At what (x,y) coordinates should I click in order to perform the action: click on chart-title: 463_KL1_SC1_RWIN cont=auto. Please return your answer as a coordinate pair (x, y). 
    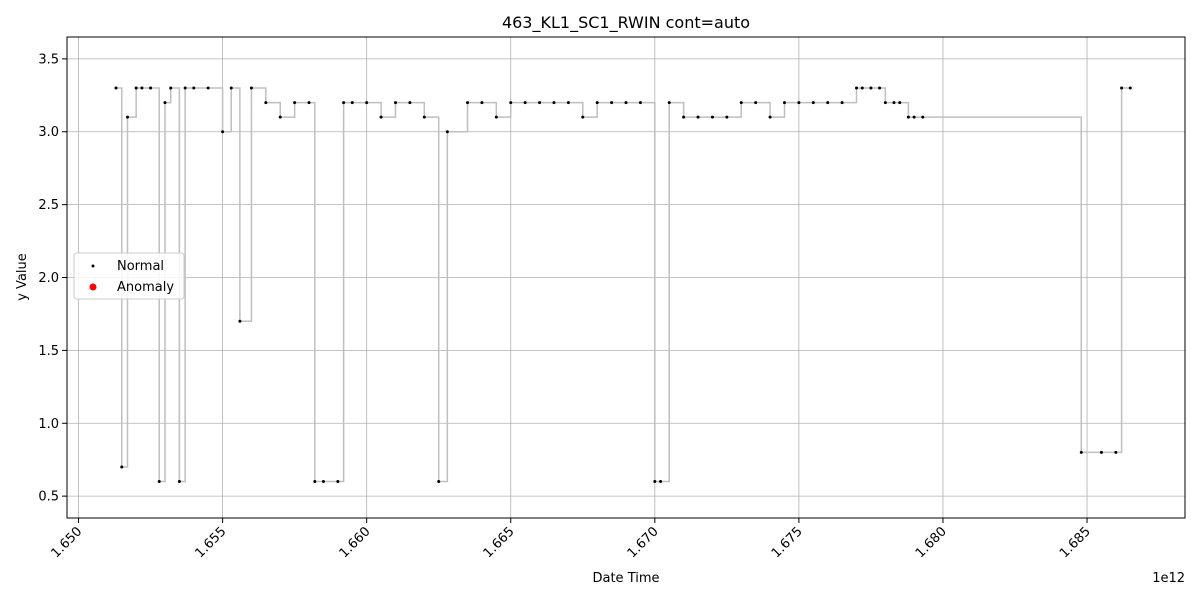
    Looking at the image, I should click on (626, 23).